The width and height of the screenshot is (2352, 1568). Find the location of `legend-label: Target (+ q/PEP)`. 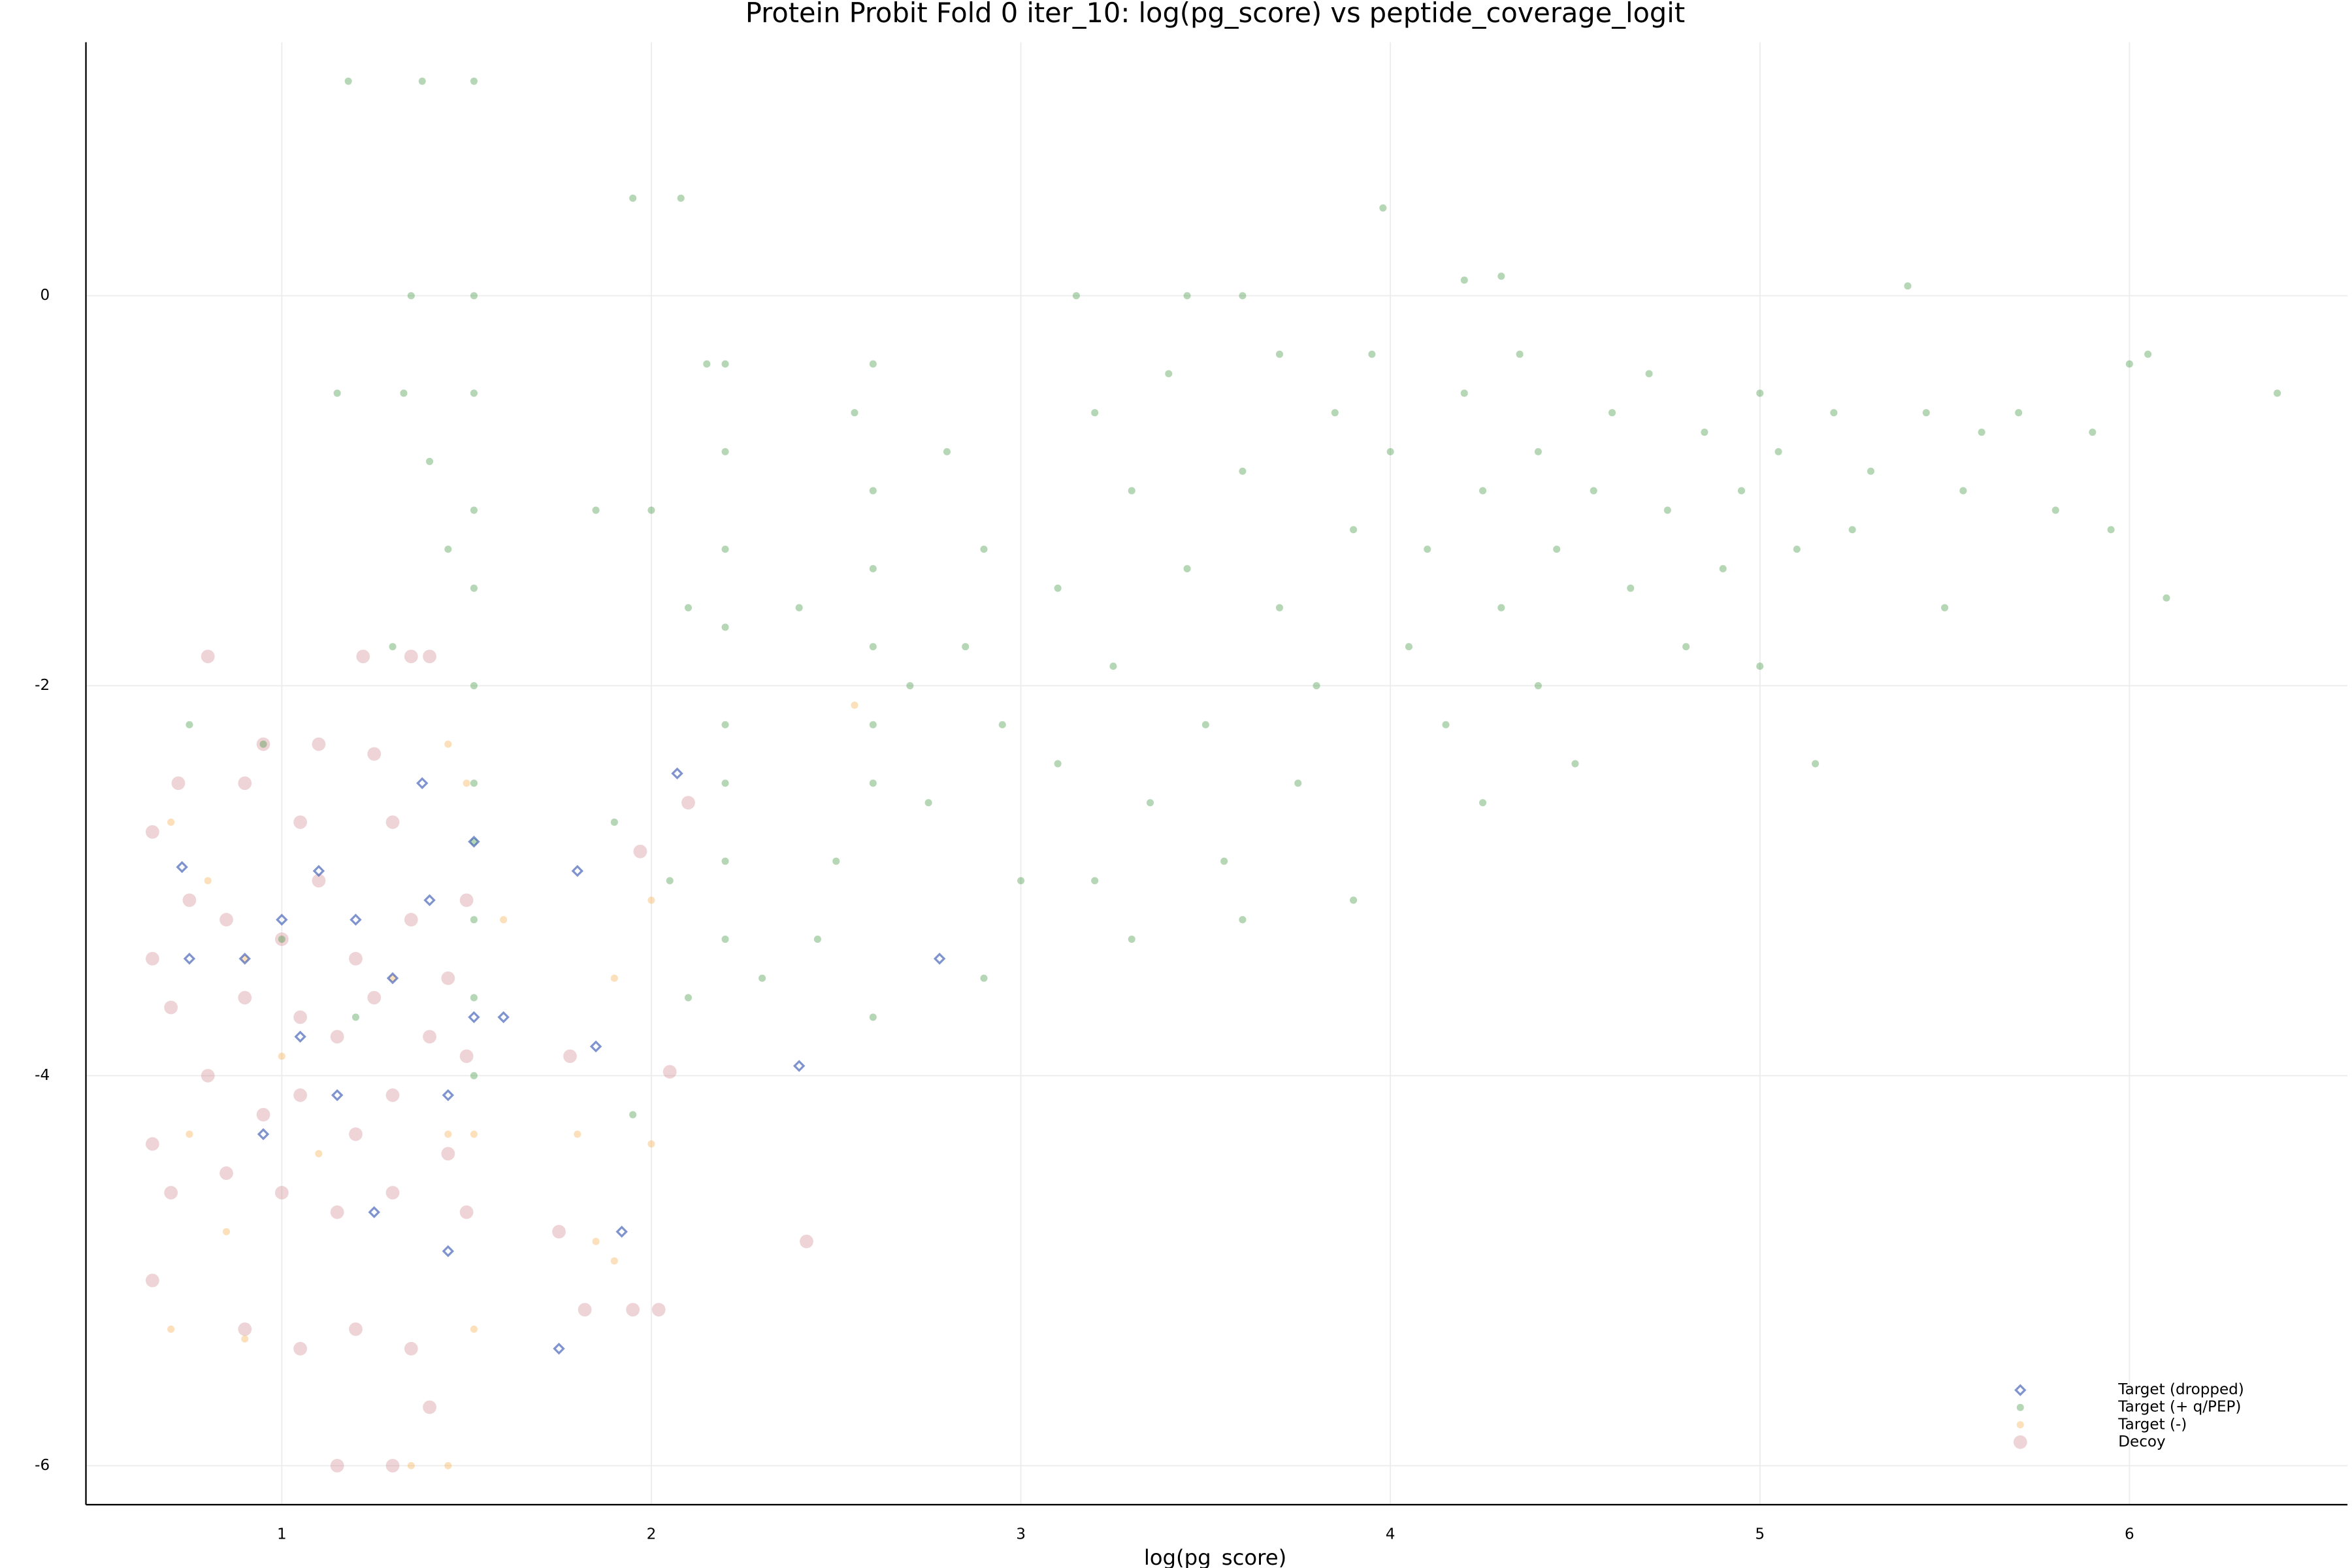

legend-label: Target (+ q/PEP) is located at coordinates (2179, 1407).